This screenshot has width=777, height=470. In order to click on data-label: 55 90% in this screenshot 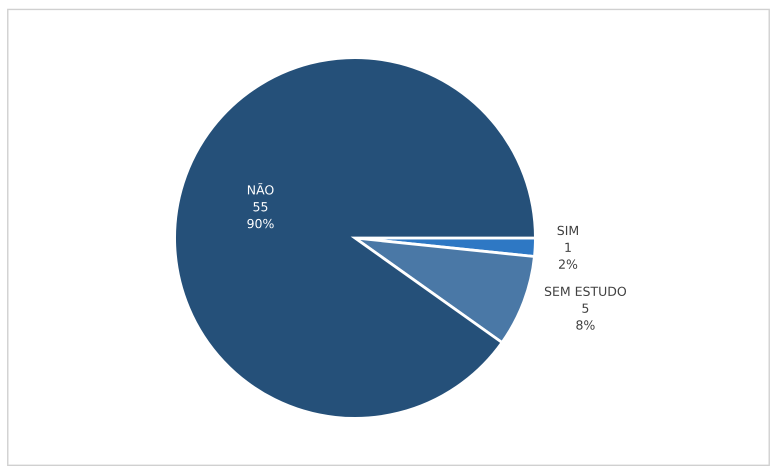, I will do `click(260, 215)`.